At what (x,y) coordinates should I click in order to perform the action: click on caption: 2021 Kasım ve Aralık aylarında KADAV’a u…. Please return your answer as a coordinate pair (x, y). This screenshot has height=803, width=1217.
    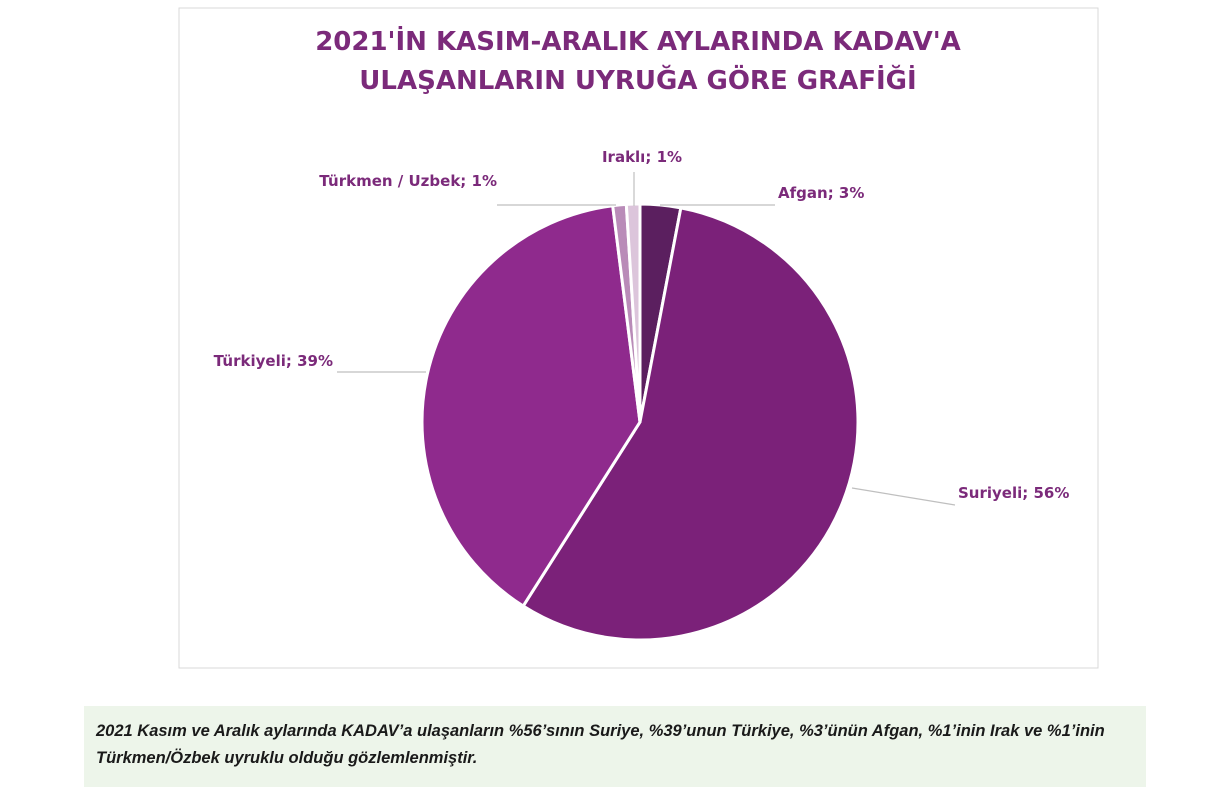
    Looking at the image, I should click on (615, 746).